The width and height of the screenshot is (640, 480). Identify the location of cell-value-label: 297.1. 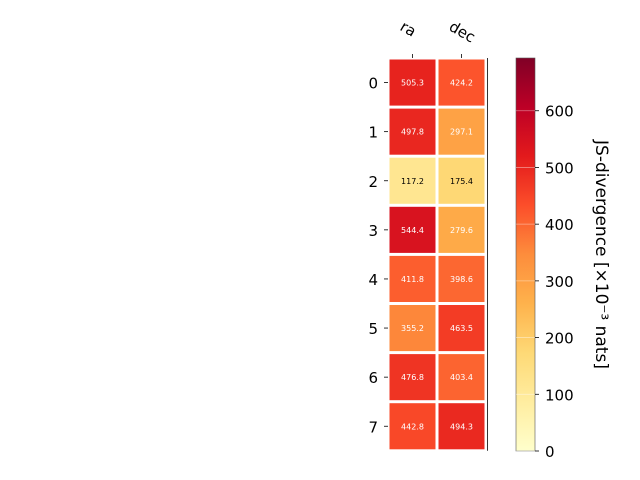
(461, 132).